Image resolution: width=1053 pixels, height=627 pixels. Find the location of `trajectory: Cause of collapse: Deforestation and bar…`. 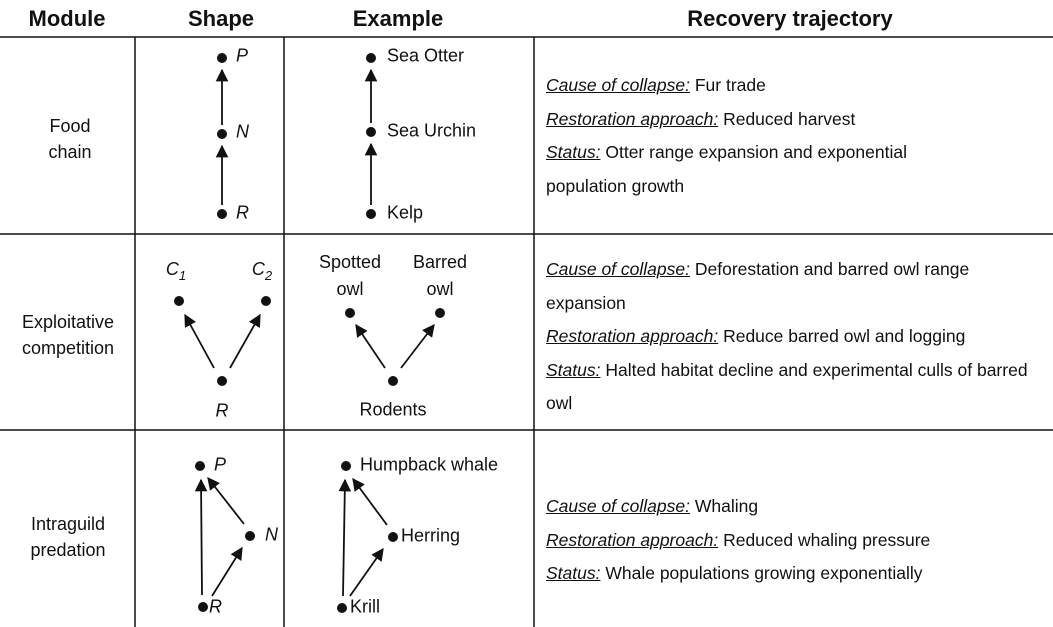

trajectory: Cause of collapse: Deforestation and bar… is located at coordinates (798, 337).